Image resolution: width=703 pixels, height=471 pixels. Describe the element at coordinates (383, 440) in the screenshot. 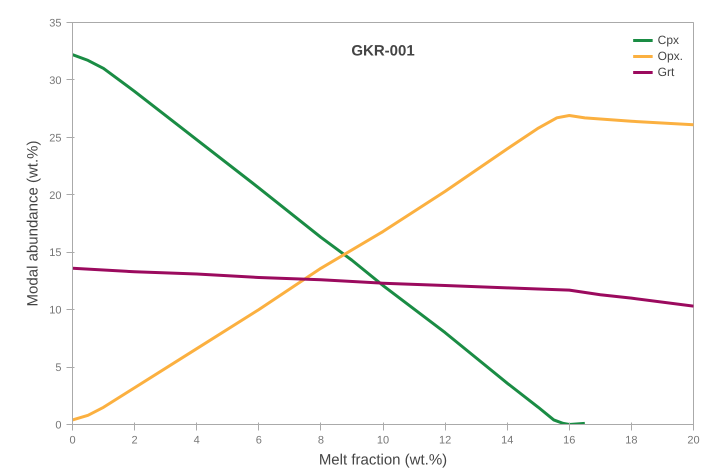

I see `x-tick-label: 10` at that location.